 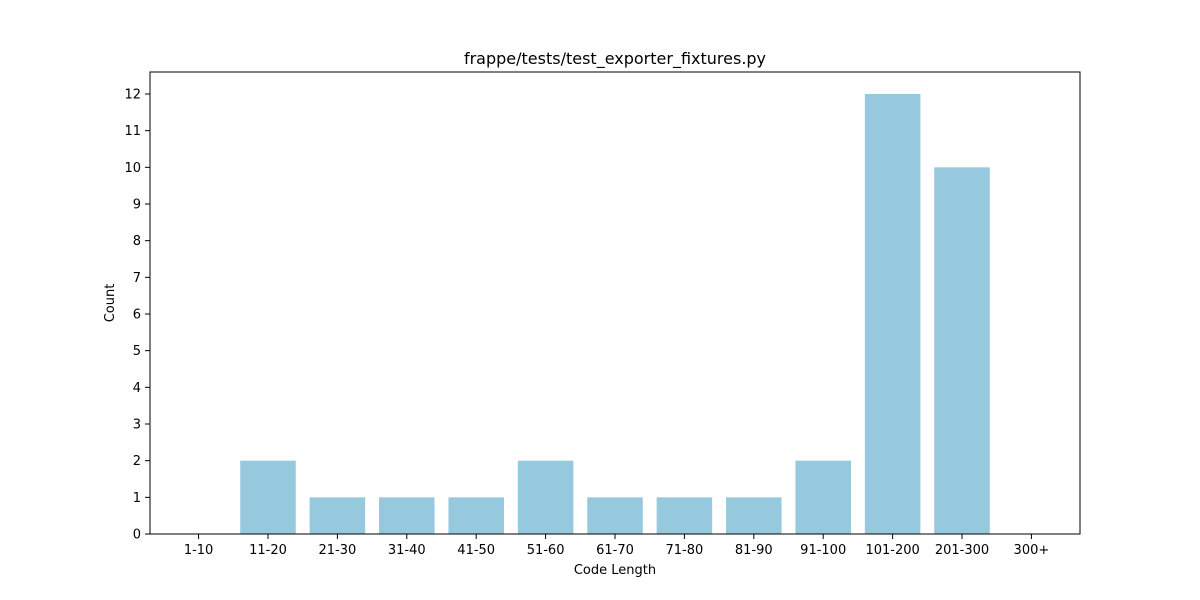 I want to click on y-tick-label: 10, so click(x=132, y=168).